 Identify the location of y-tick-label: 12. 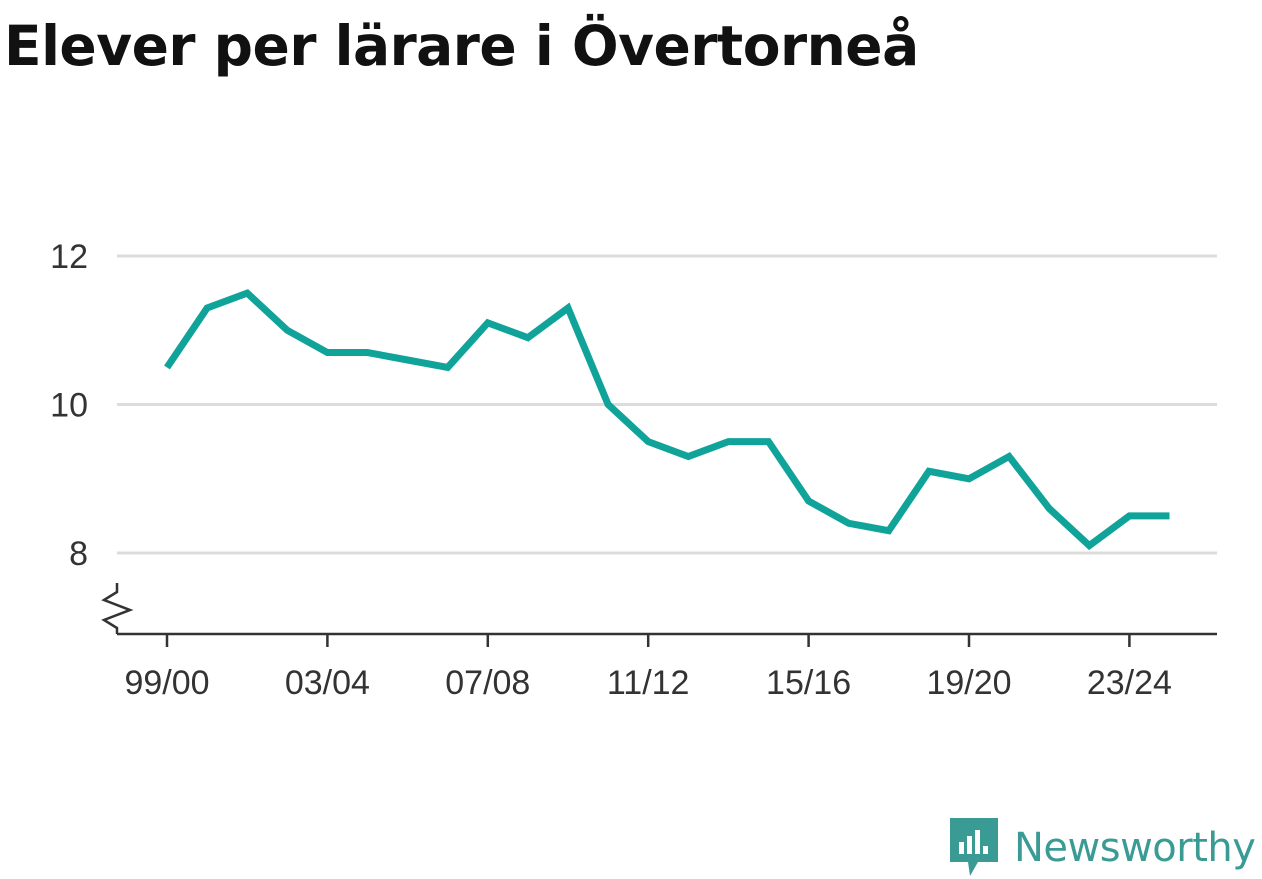
(69, 257).